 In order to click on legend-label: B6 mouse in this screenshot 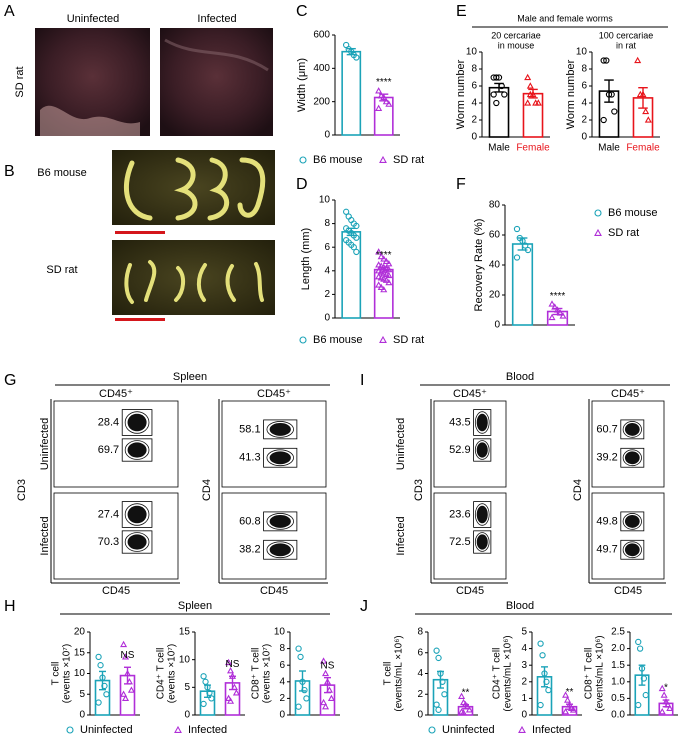, I will do `click(633, 213)`.